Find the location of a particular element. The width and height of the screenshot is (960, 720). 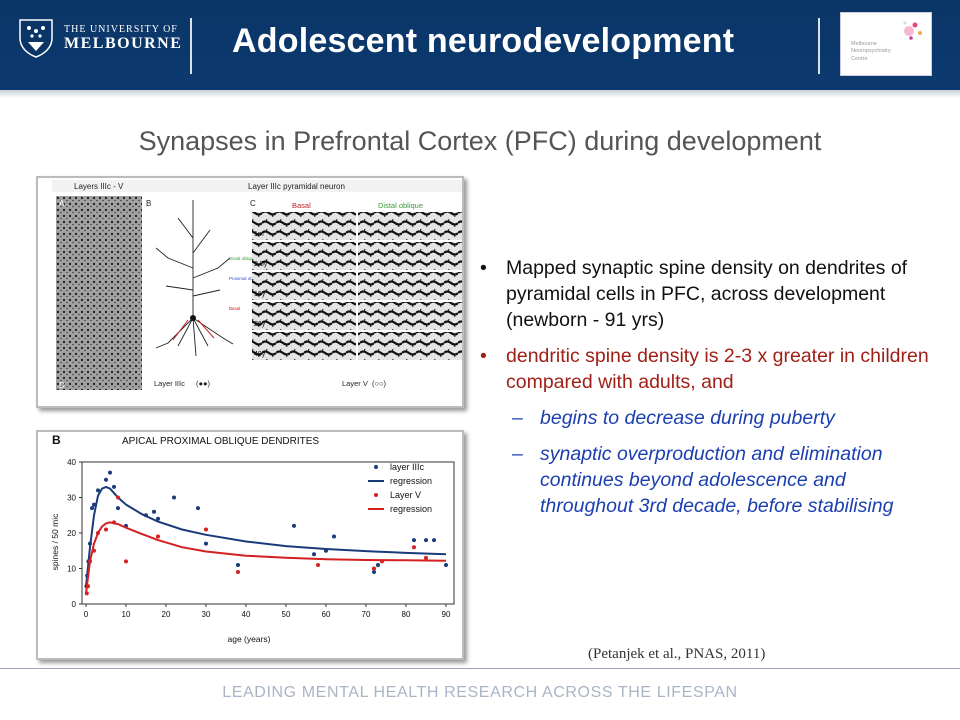

neuron-legend-label: Proximal oblique is located at coordinates (246, 278).